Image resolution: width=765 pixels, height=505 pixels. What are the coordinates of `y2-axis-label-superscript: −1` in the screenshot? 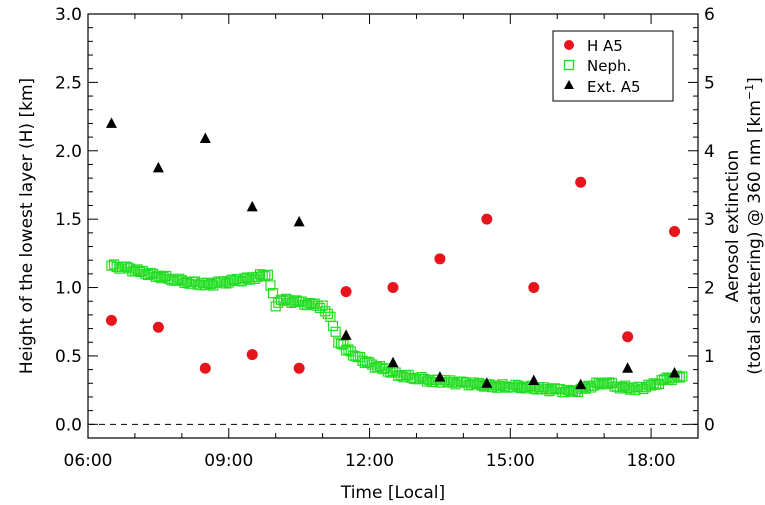 It's located at (749, 92).